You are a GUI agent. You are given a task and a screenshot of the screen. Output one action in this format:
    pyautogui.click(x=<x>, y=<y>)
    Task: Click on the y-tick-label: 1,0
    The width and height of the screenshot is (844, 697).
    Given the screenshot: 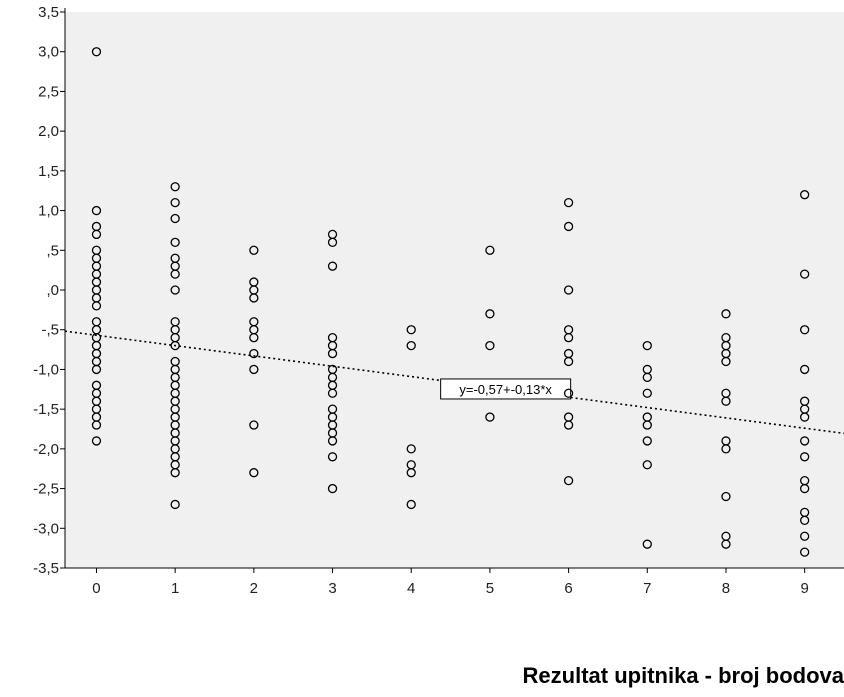 What is the action you would take?
    pyautogui.click(x=48, y=211)
    